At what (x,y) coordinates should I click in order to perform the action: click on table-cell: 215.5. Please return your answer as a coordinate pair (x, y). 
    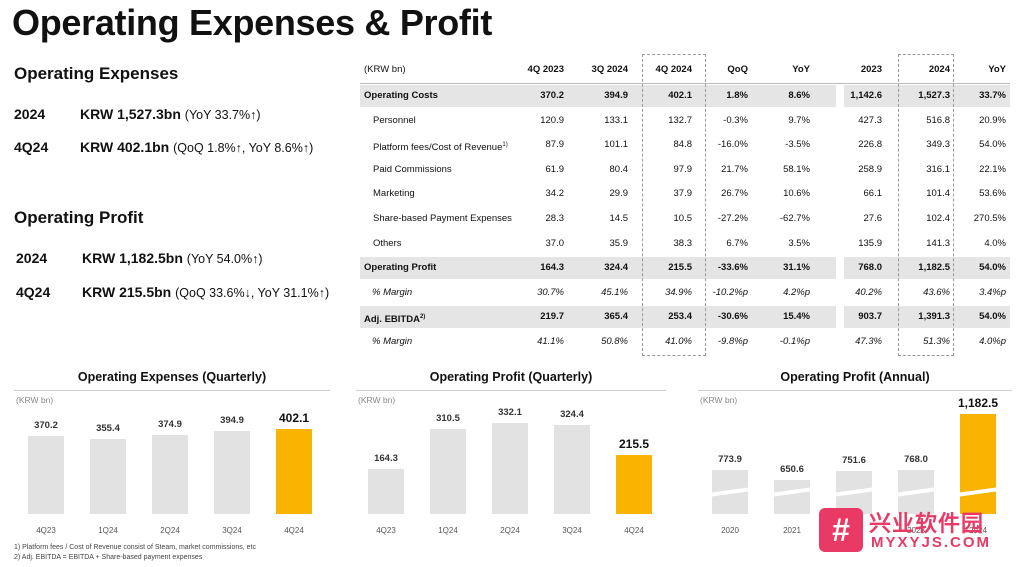
    Looking at the image, I should click on (680, 268).